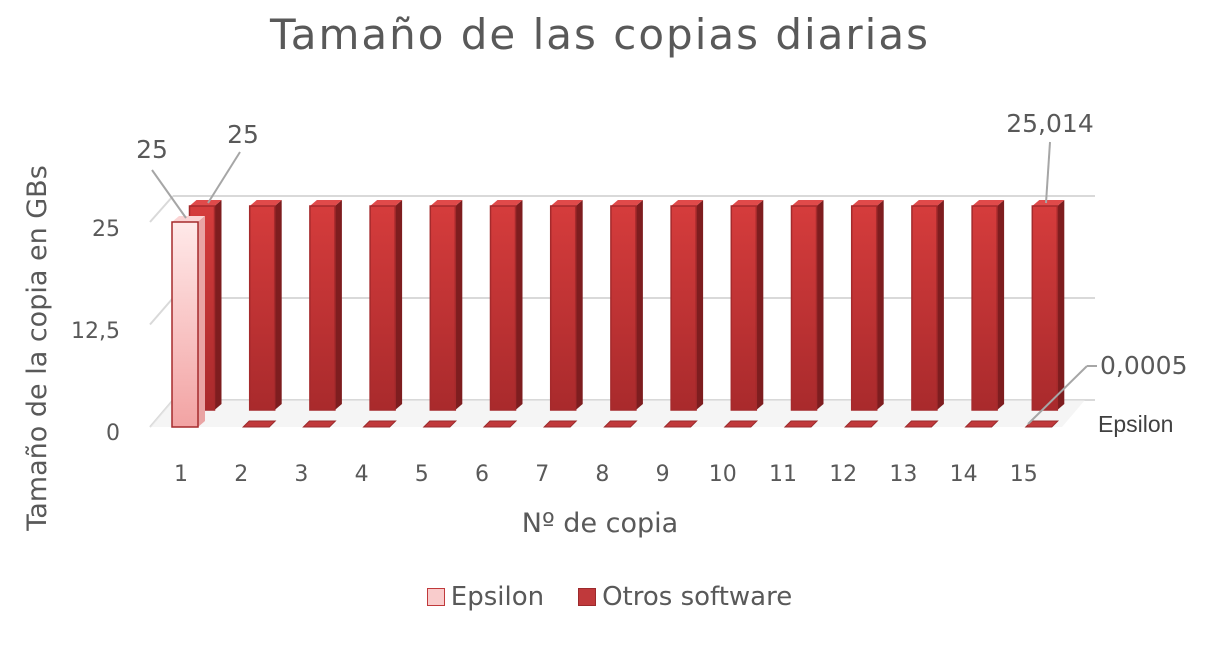 Image resolution: width=1219 pixels, height=651 pixels. Describe the element at coordinates (161, 209) in the screenshot. I see `gridline-top-depth` at that location.